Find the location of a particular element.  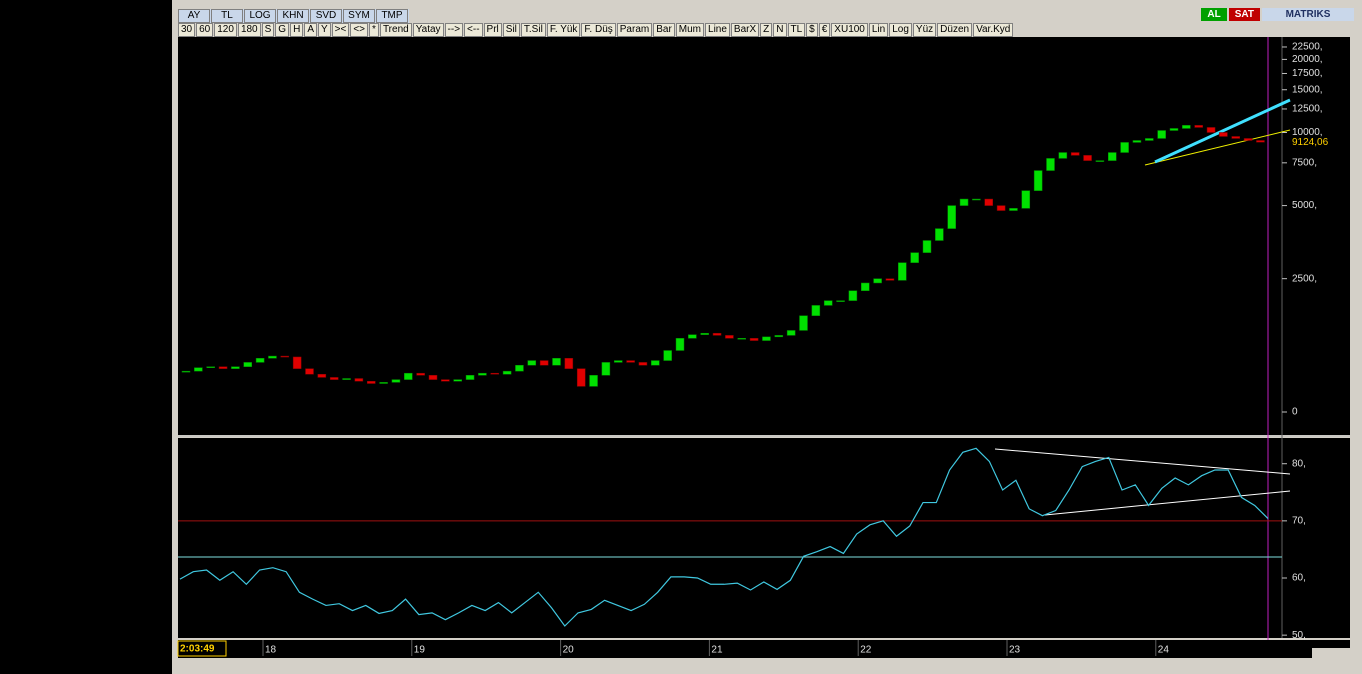

toolbar-button: A is located at coordinates (310, 30).